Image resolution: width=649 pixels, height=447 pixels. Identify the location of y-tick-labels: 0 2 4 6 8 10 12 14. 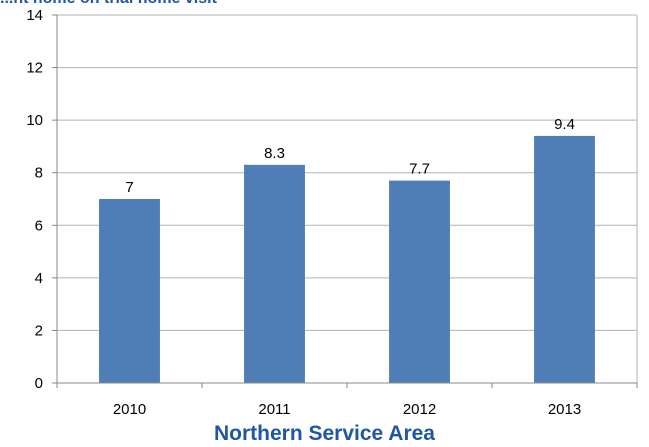
(34, 199).